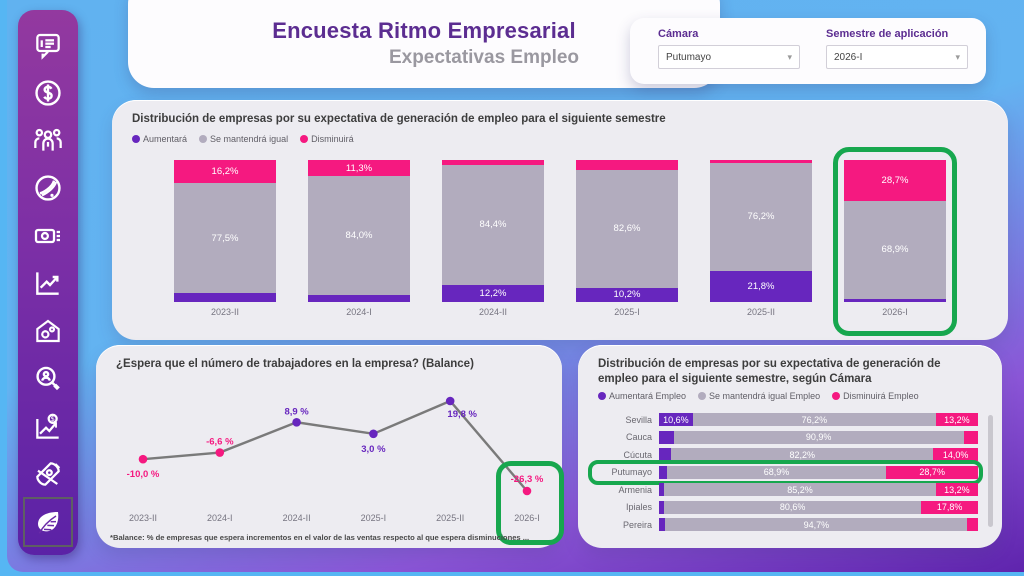  I want to click on data-point-2024-II, so click(296, 422).